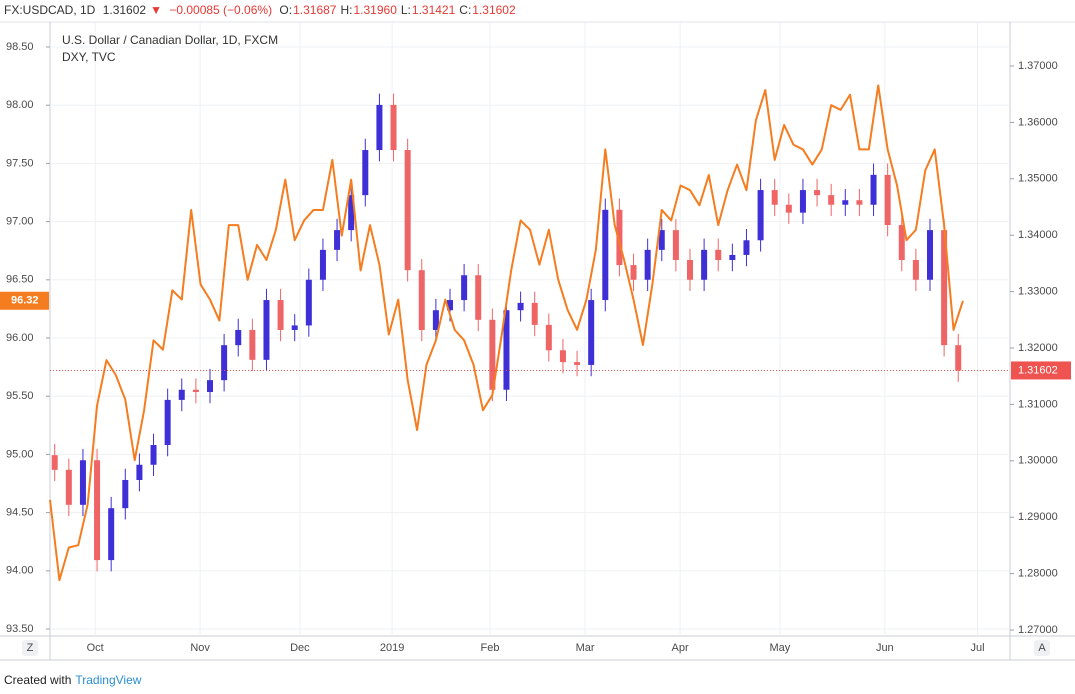 This screenshot has width=1075, height=694. I want to click on y-tick-label: 96.00, so click(20, 338).